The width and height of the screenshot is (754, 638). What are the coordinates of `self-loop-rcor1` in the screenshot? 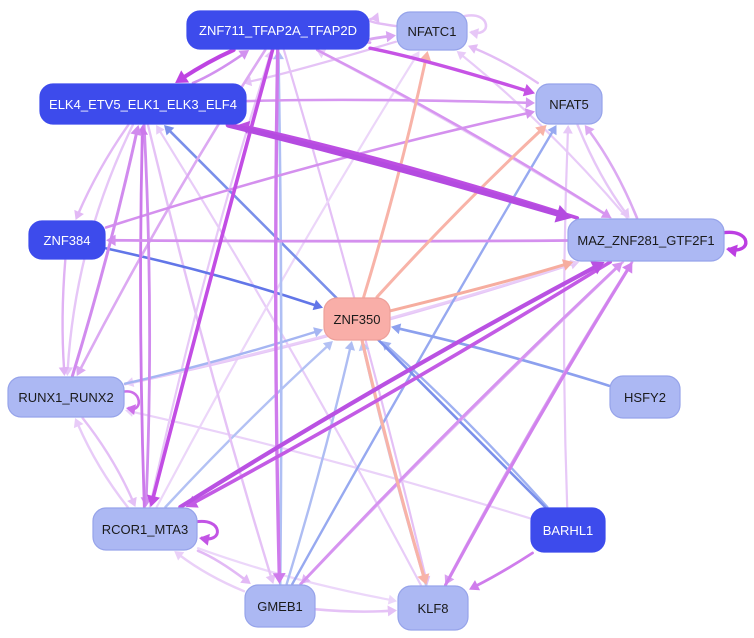 It's located at (206, 532).